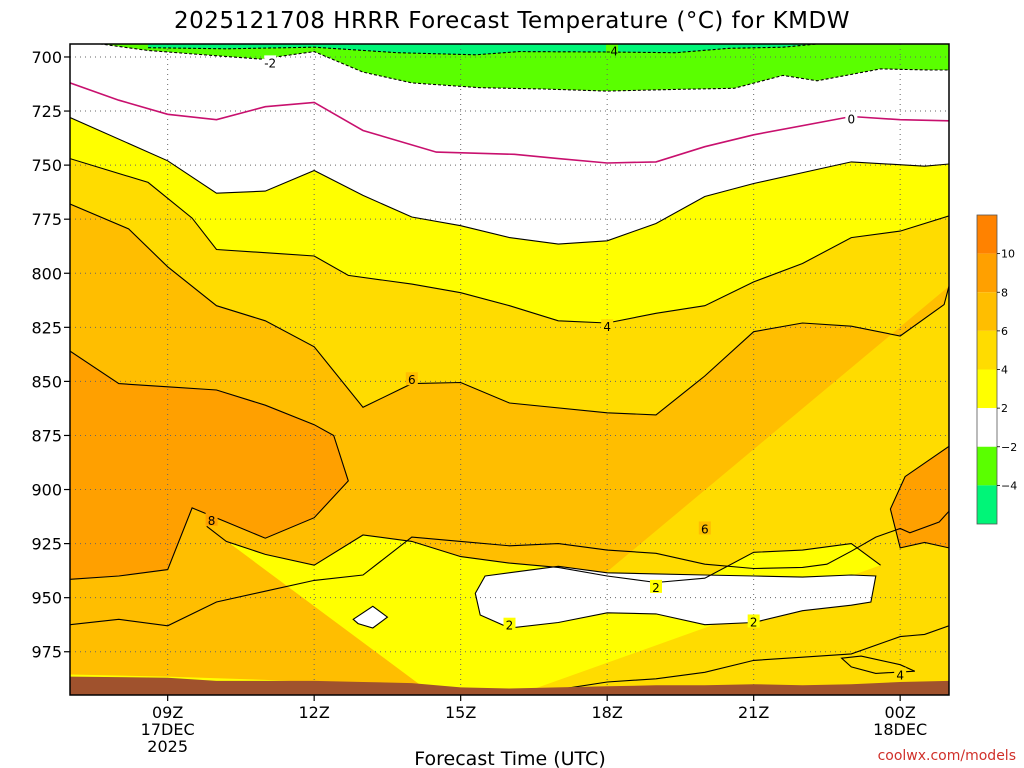  Describe the element at coordinates (1004, 370) in the screenshot. I see `colorbar-label: 4` at that location.